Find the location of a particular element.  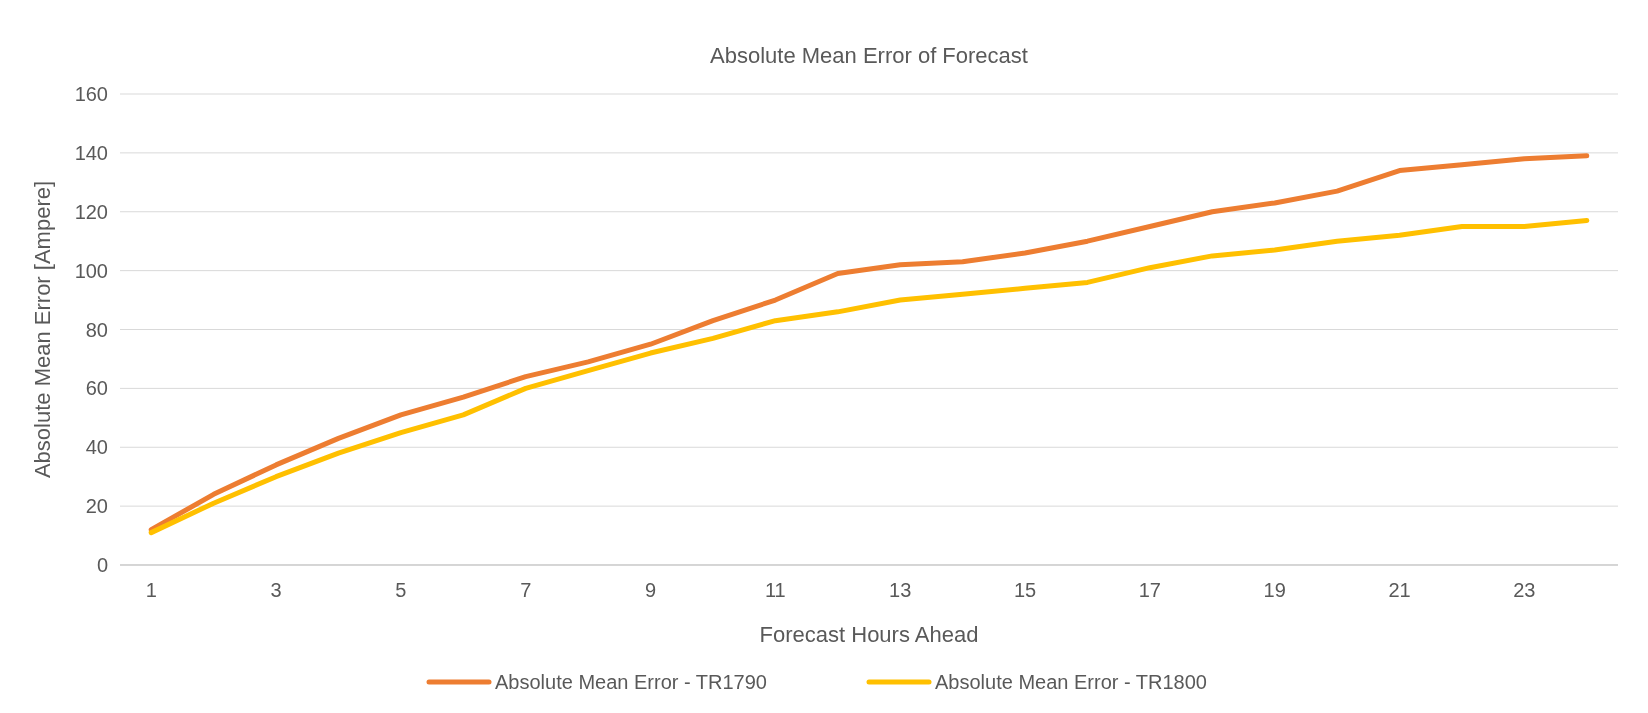

legend-label: Absolute Mean Error - TR1790 is located at coordinates (631, 682).